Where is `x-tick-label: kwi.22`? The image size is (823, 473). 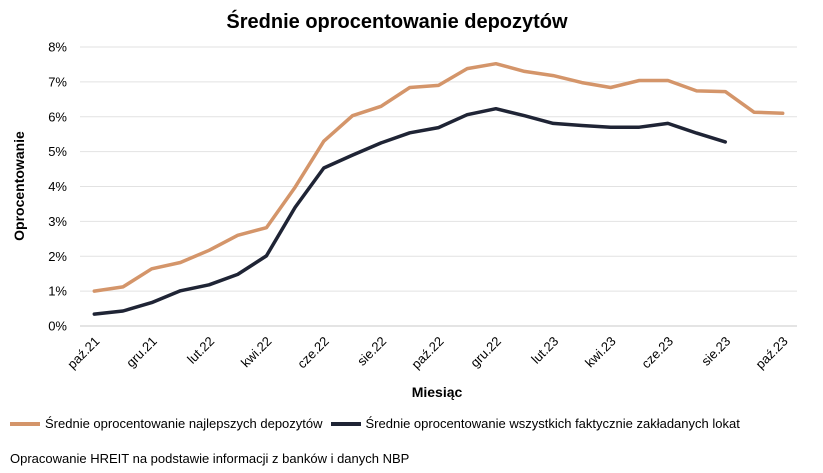
x-tick-label: kwi.22 is located at coordinates (256, 352).